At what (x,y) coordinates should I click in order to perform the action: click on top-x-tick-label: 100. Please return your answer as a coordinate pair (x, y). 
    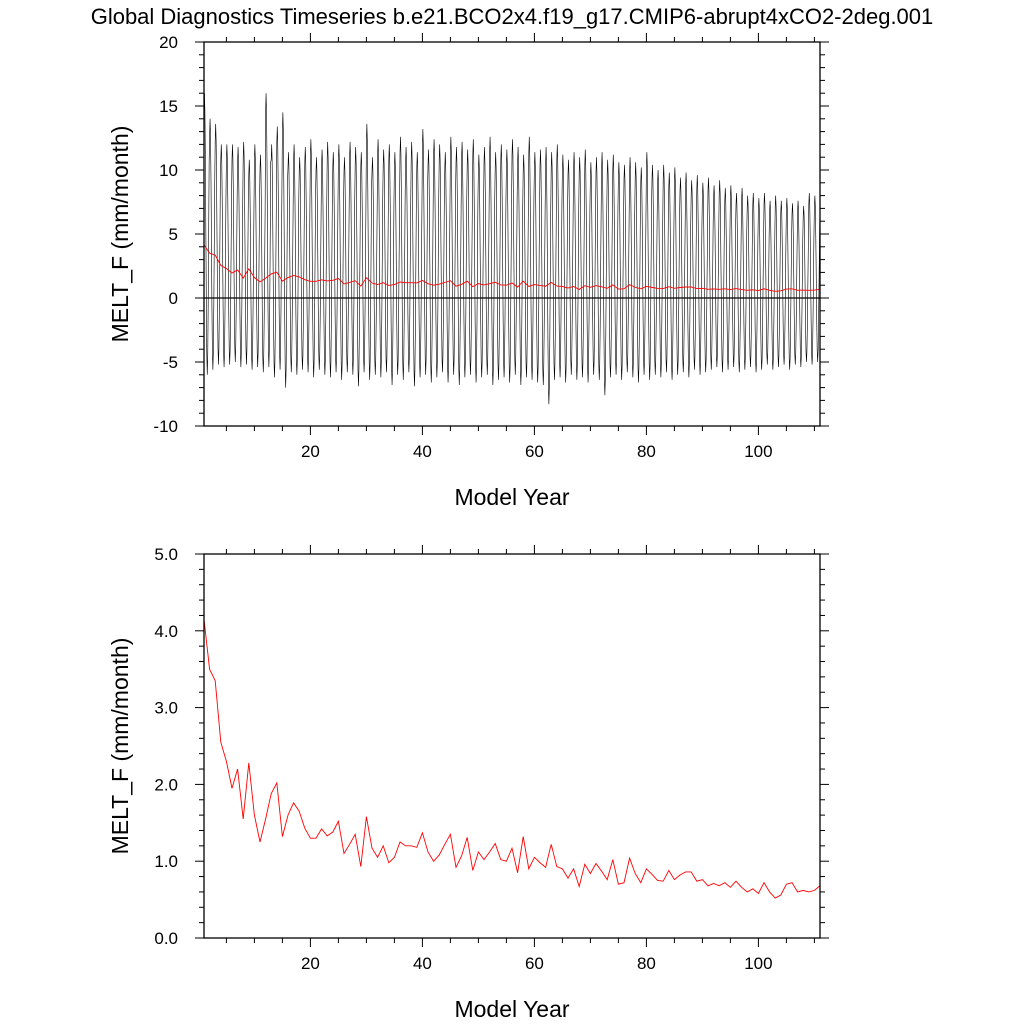
    Looking at the image, I should click on (758, 451).